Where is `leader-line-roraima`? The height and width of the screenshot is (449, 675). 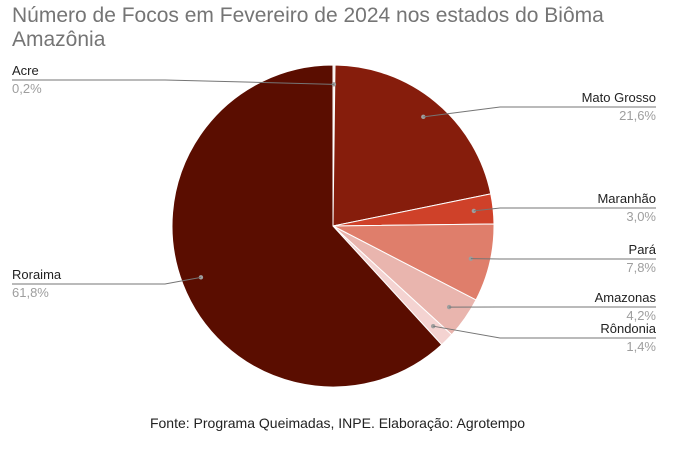
leader-line-roraima is located at coordinates (107, 280).